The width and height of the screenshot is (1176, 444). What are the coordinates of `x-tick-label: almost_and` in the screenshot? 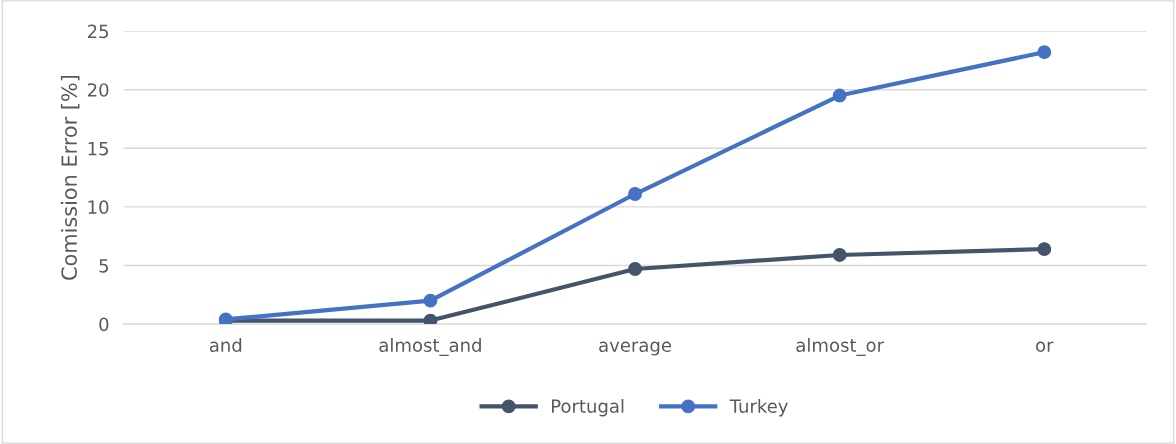 It's located at (430, 347).